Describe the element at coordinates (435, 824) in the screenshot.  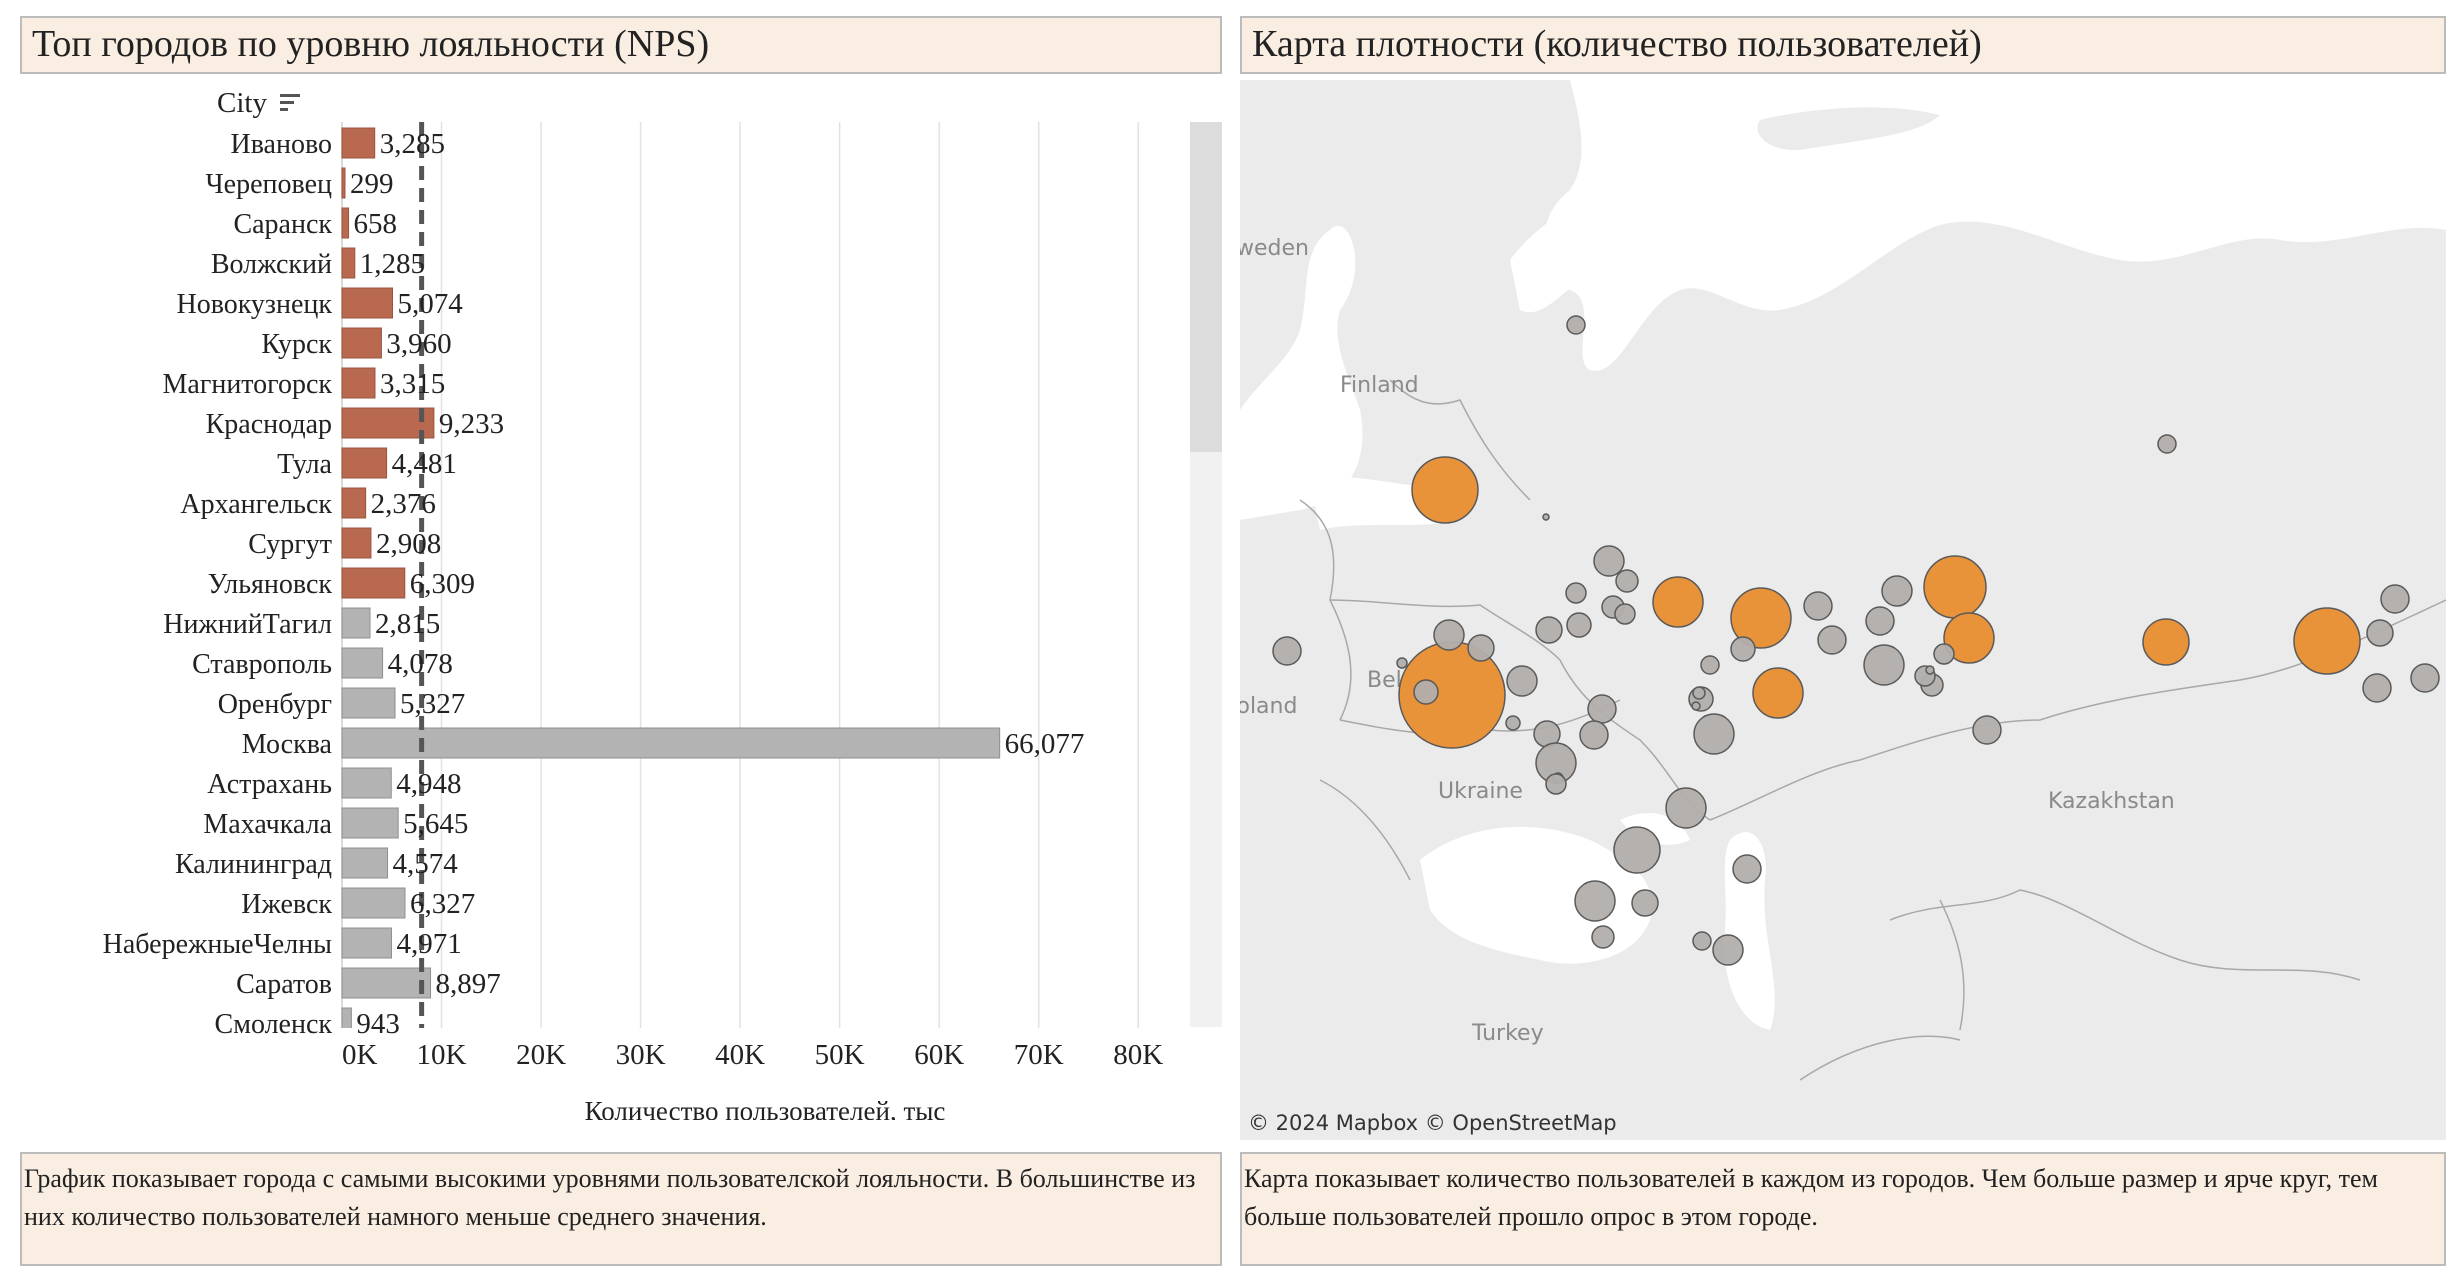
I see `value-label: 5,645` at that location.